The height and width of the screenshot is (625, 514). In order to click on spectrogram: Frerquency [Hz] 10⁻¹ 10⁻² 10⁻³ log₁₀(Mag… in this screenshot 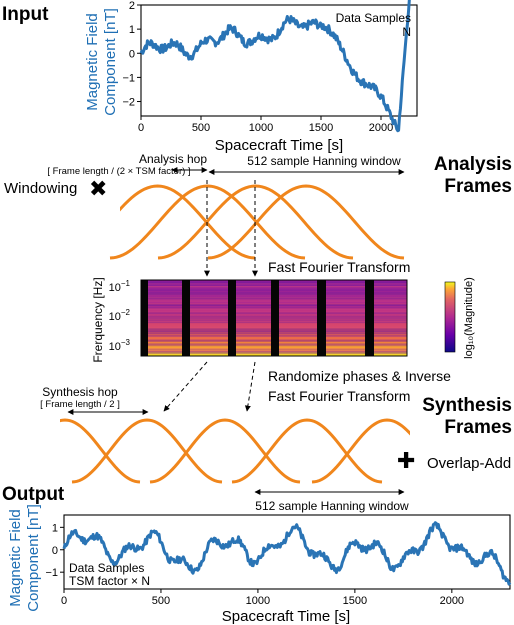, I will do `click(283, 320)`.